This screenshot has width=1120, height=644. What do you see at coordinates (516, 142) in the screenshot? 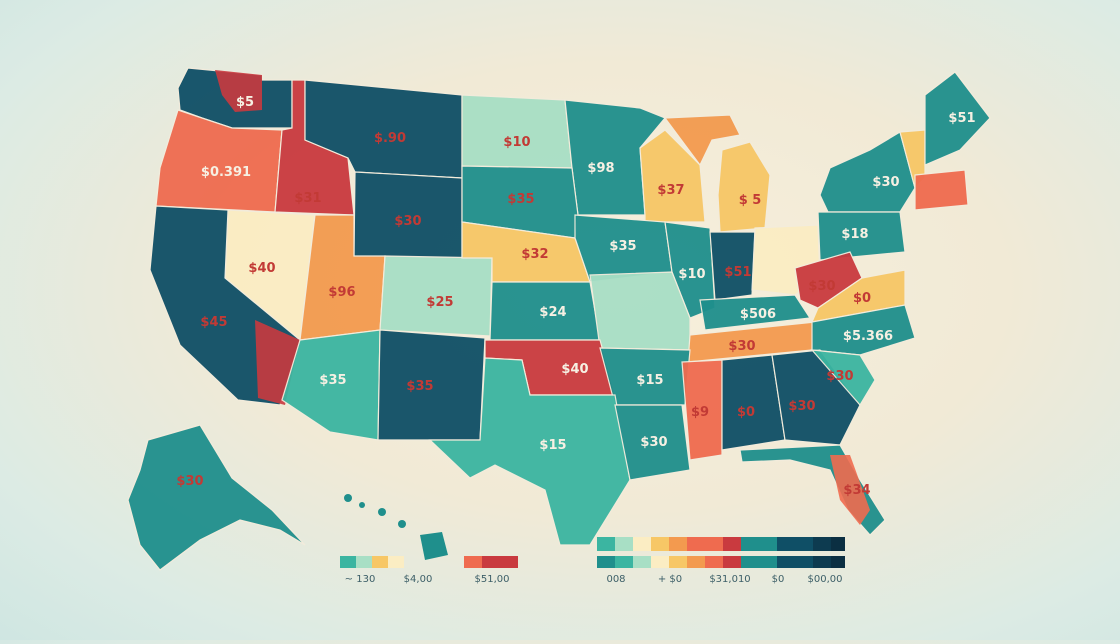
I see `state-label-nd: $10` at bounding box center [516, 142].